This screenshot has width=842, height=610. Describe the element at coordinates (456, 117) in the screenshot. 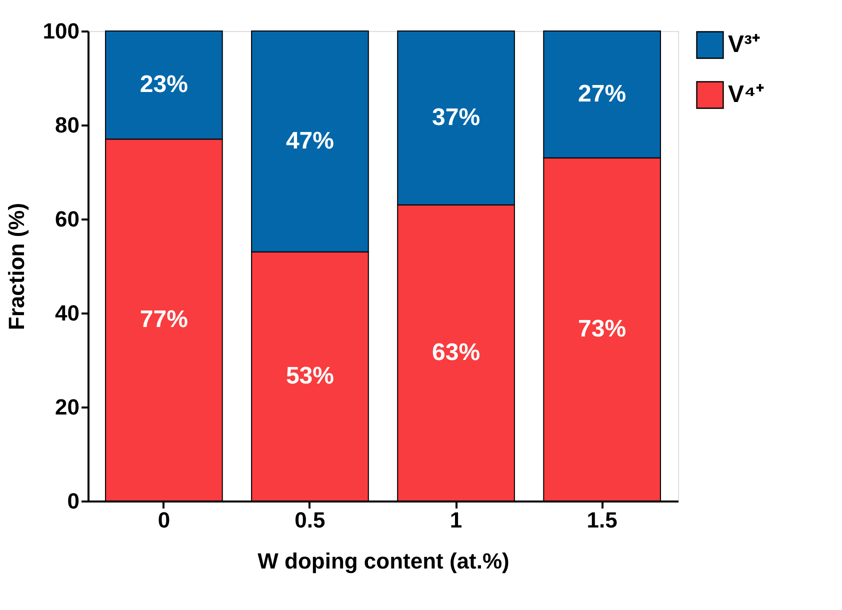

I see `data-label: 37%` at that location.